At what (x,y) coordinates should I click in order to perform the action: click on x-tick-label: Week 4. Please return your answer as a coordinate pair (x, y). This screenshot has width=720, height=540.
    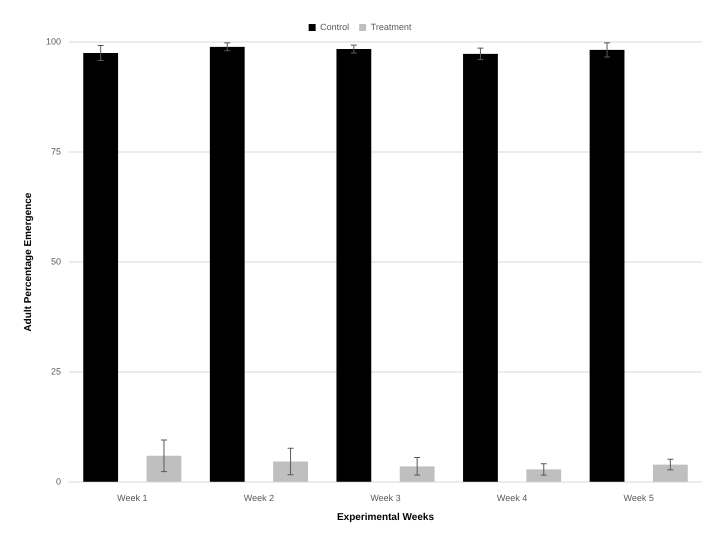
    Looking at the image, I should click on (512, 498).